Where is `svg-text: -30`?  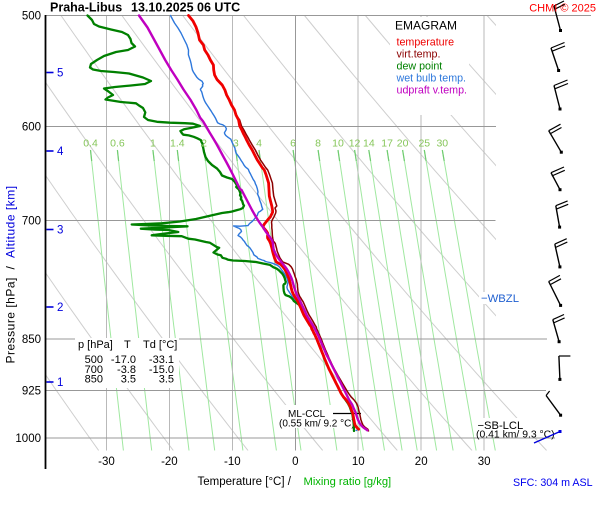
svg-text: -30 is located at coordinates (106, 462).